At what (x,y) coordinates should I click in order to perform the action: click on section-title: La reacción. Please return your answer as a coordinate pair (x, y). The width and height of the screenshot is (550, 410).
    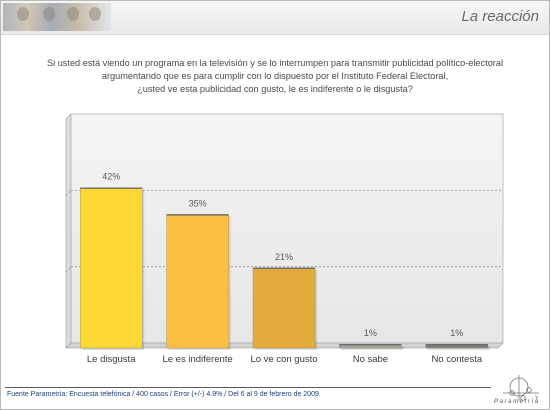
    Looking at the image, I should click on (500, 16).